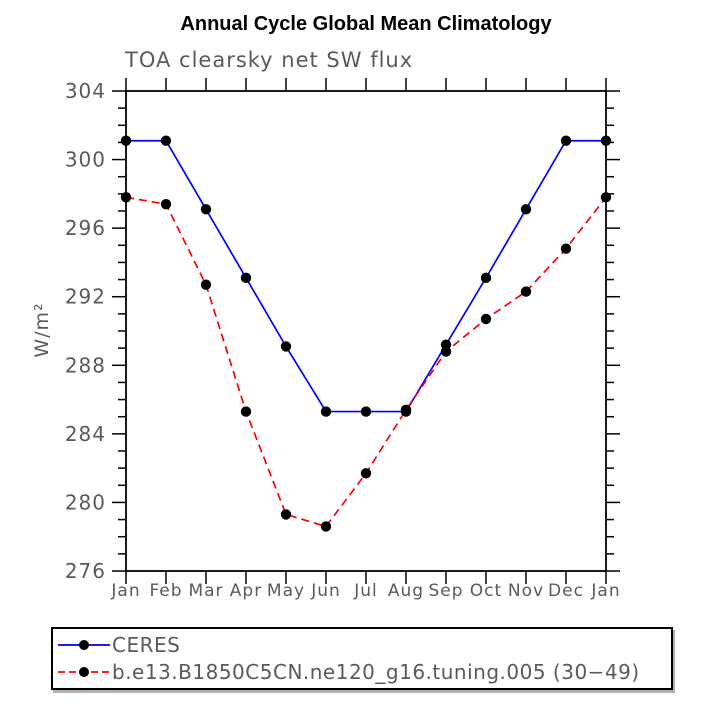 The image size is (710, 710). Describe the element at coordinates (85, 365) in the screenshot. I see `y-tick-label: 288` at that location.